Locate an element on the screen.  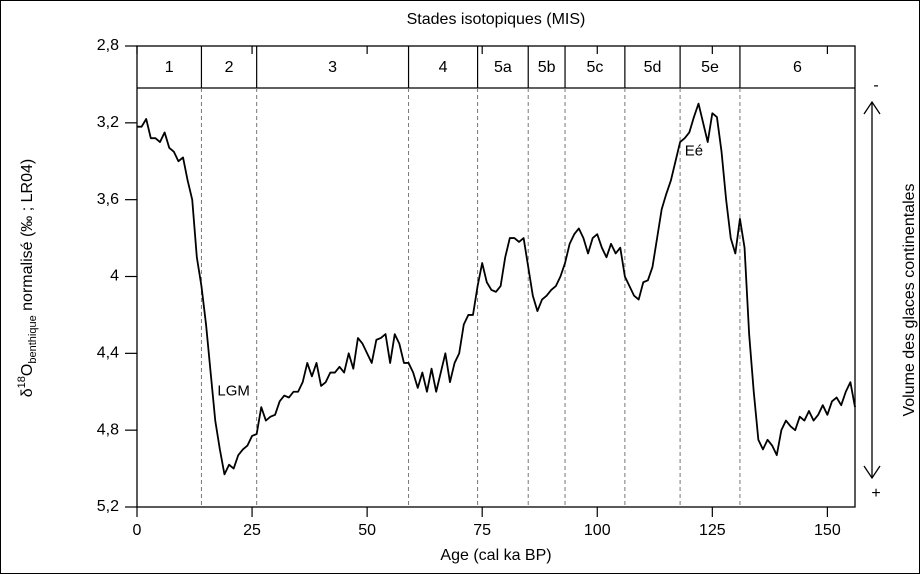
stage-label: 5d is located at coordinates (653, 67).